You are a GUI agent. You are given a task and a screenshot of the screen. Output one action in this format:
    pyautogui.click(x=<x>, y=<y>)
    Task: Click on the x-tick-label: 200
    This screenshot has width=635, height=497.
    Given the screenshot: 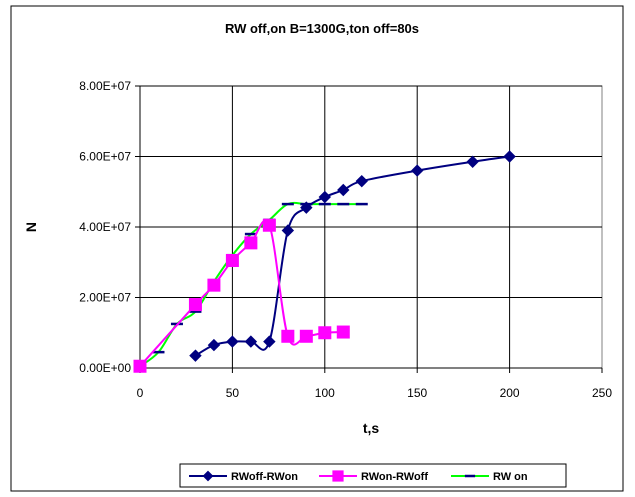 What is the action you would take?
    pyautogui.click(x=510, y=393)
    